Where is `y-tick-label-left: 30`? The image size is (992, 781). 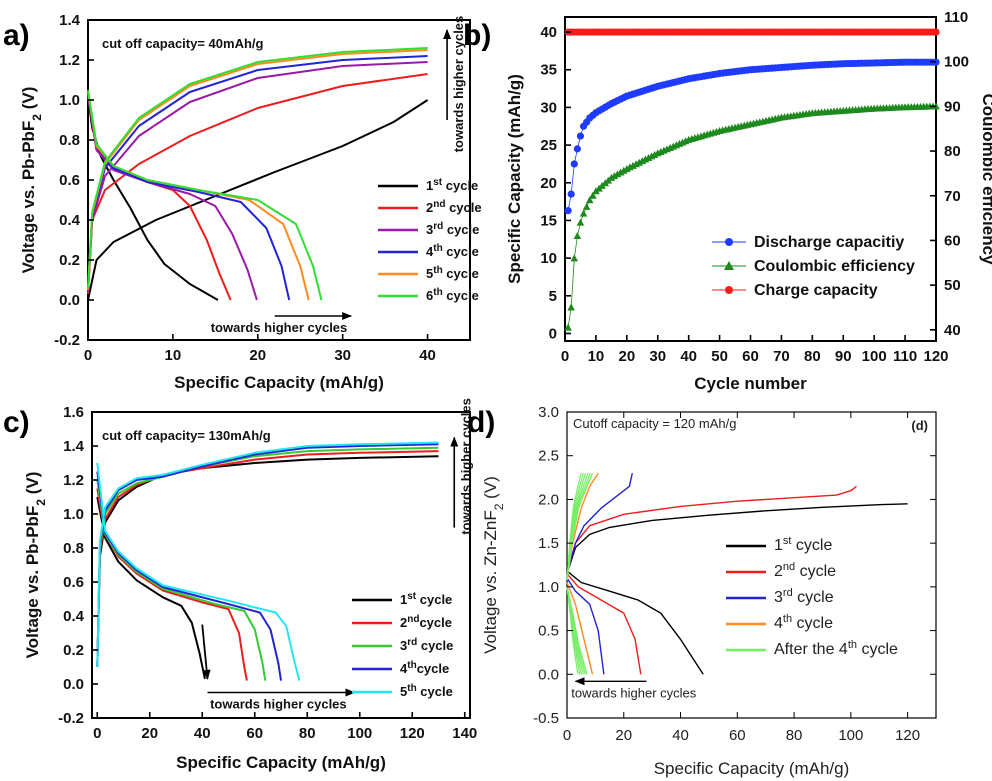
y-tick-label-left: 30 is located at coordinates (548, 107).